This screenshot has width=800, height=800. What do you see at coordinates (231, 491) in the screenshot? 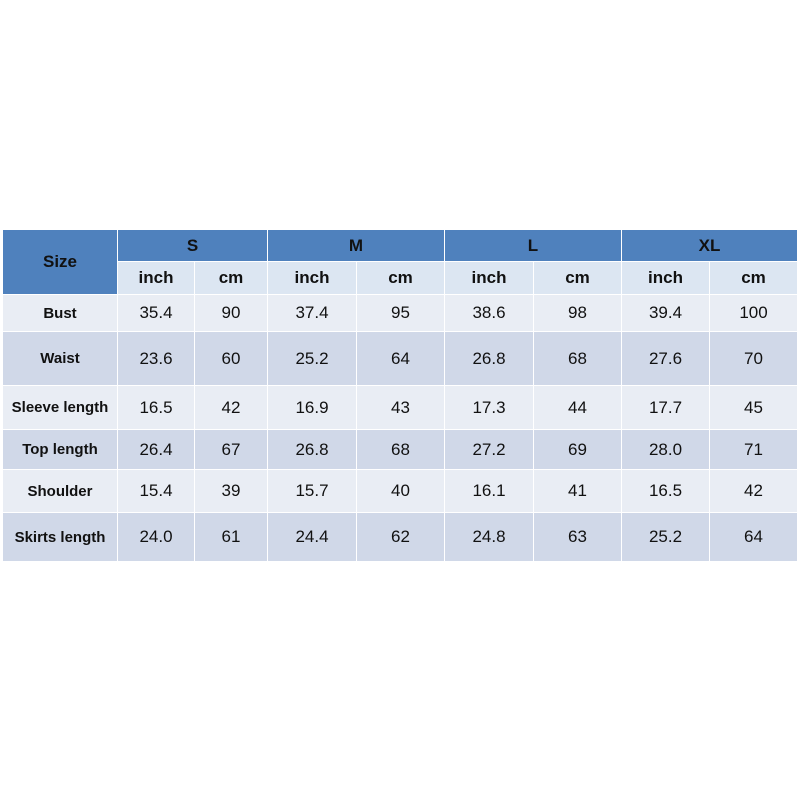
I see `measure-cell: 39` at bounding box center [231, 491].